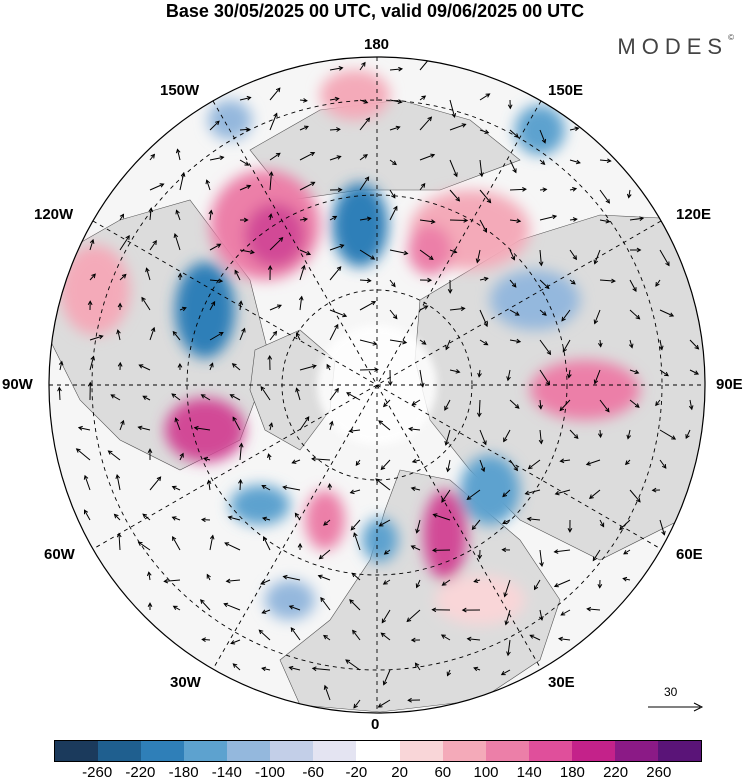 The height and width of the screenshot is (783, 750). Describe the element at coordinates (464, 751) in the screenshot. I see `colorbar-segment` at that location.